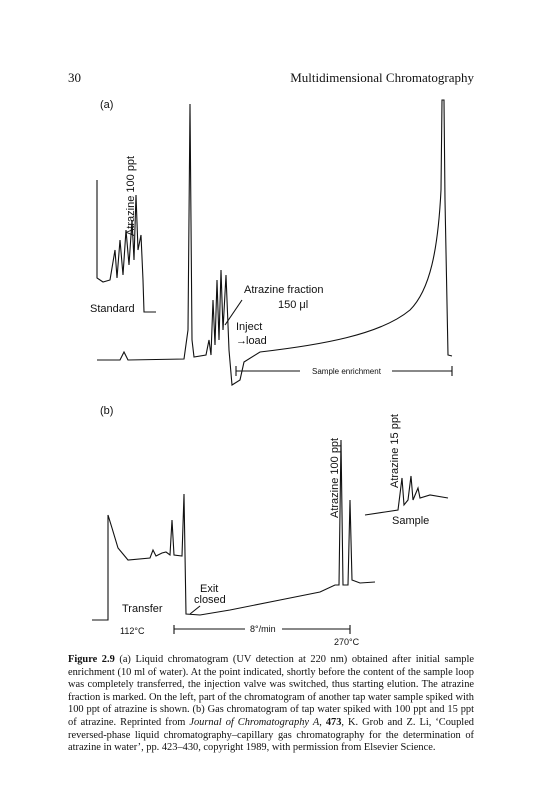  Describe the element at coordinates (322, 722) in the screenshot. I see `caption-text: ,` at that location.